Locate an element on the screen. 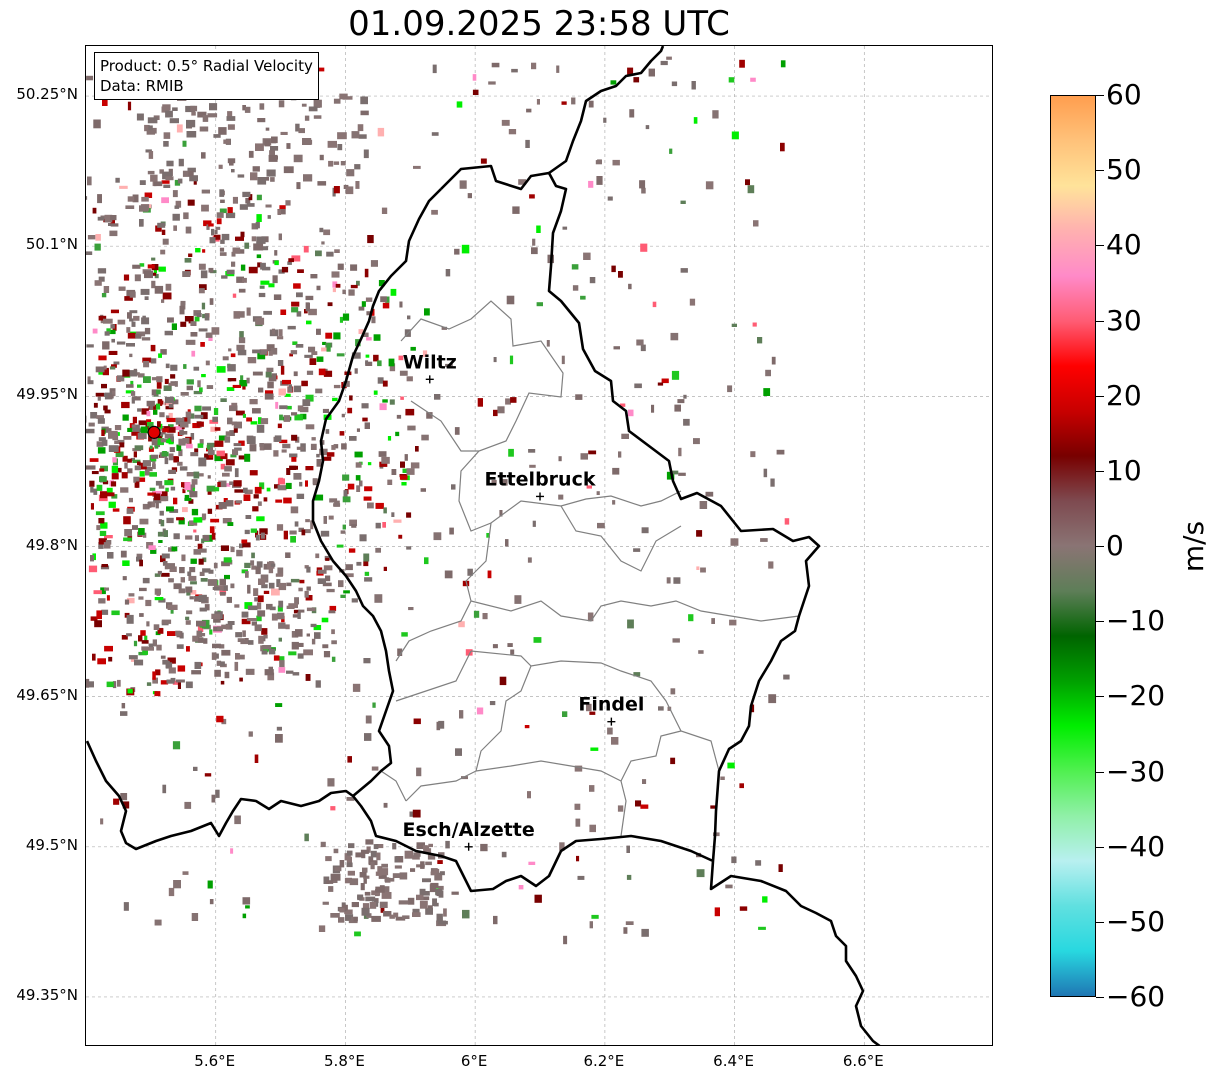  city-marker: Findel is located at coordinates (611, 710).